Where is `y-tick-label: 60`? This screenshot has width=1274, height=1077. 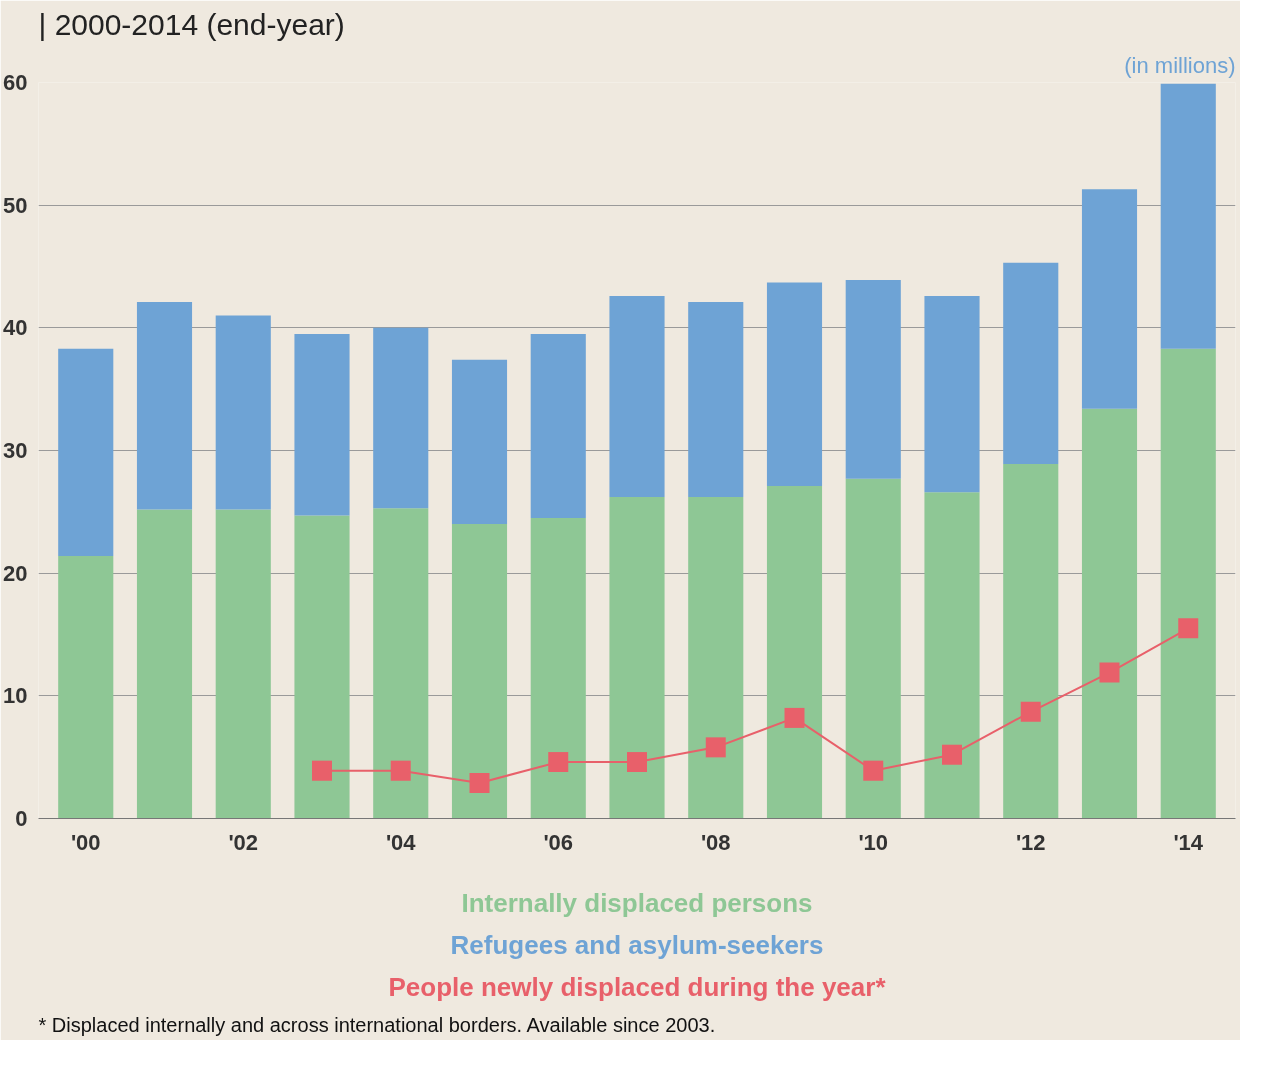 y-tick-label: 60 is located at coordinates (15, 82).